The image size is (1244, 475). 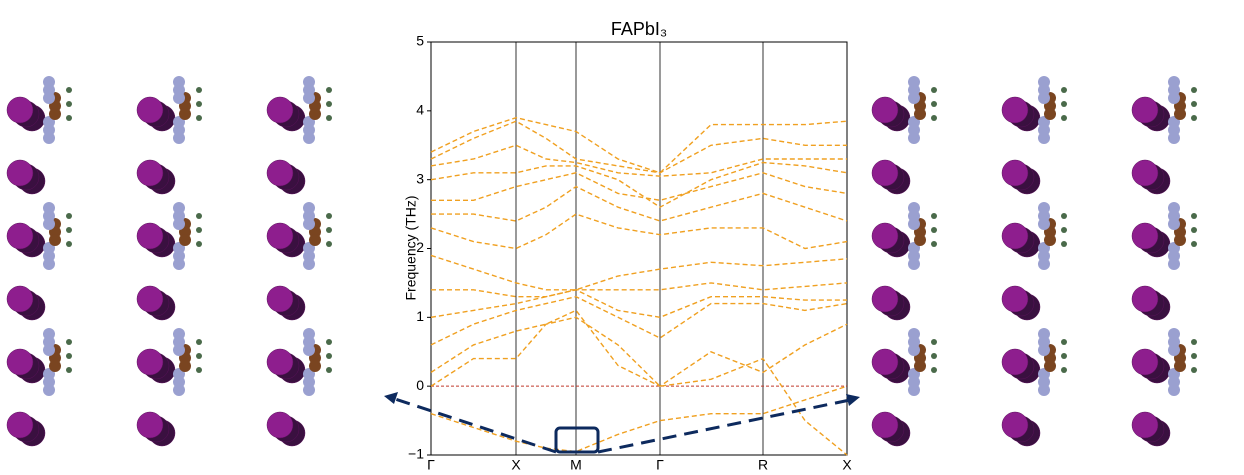 What do you see at coordinates (474, 425) in the screenshot?
I see `arrow-left` at bounding box center [474, 425].